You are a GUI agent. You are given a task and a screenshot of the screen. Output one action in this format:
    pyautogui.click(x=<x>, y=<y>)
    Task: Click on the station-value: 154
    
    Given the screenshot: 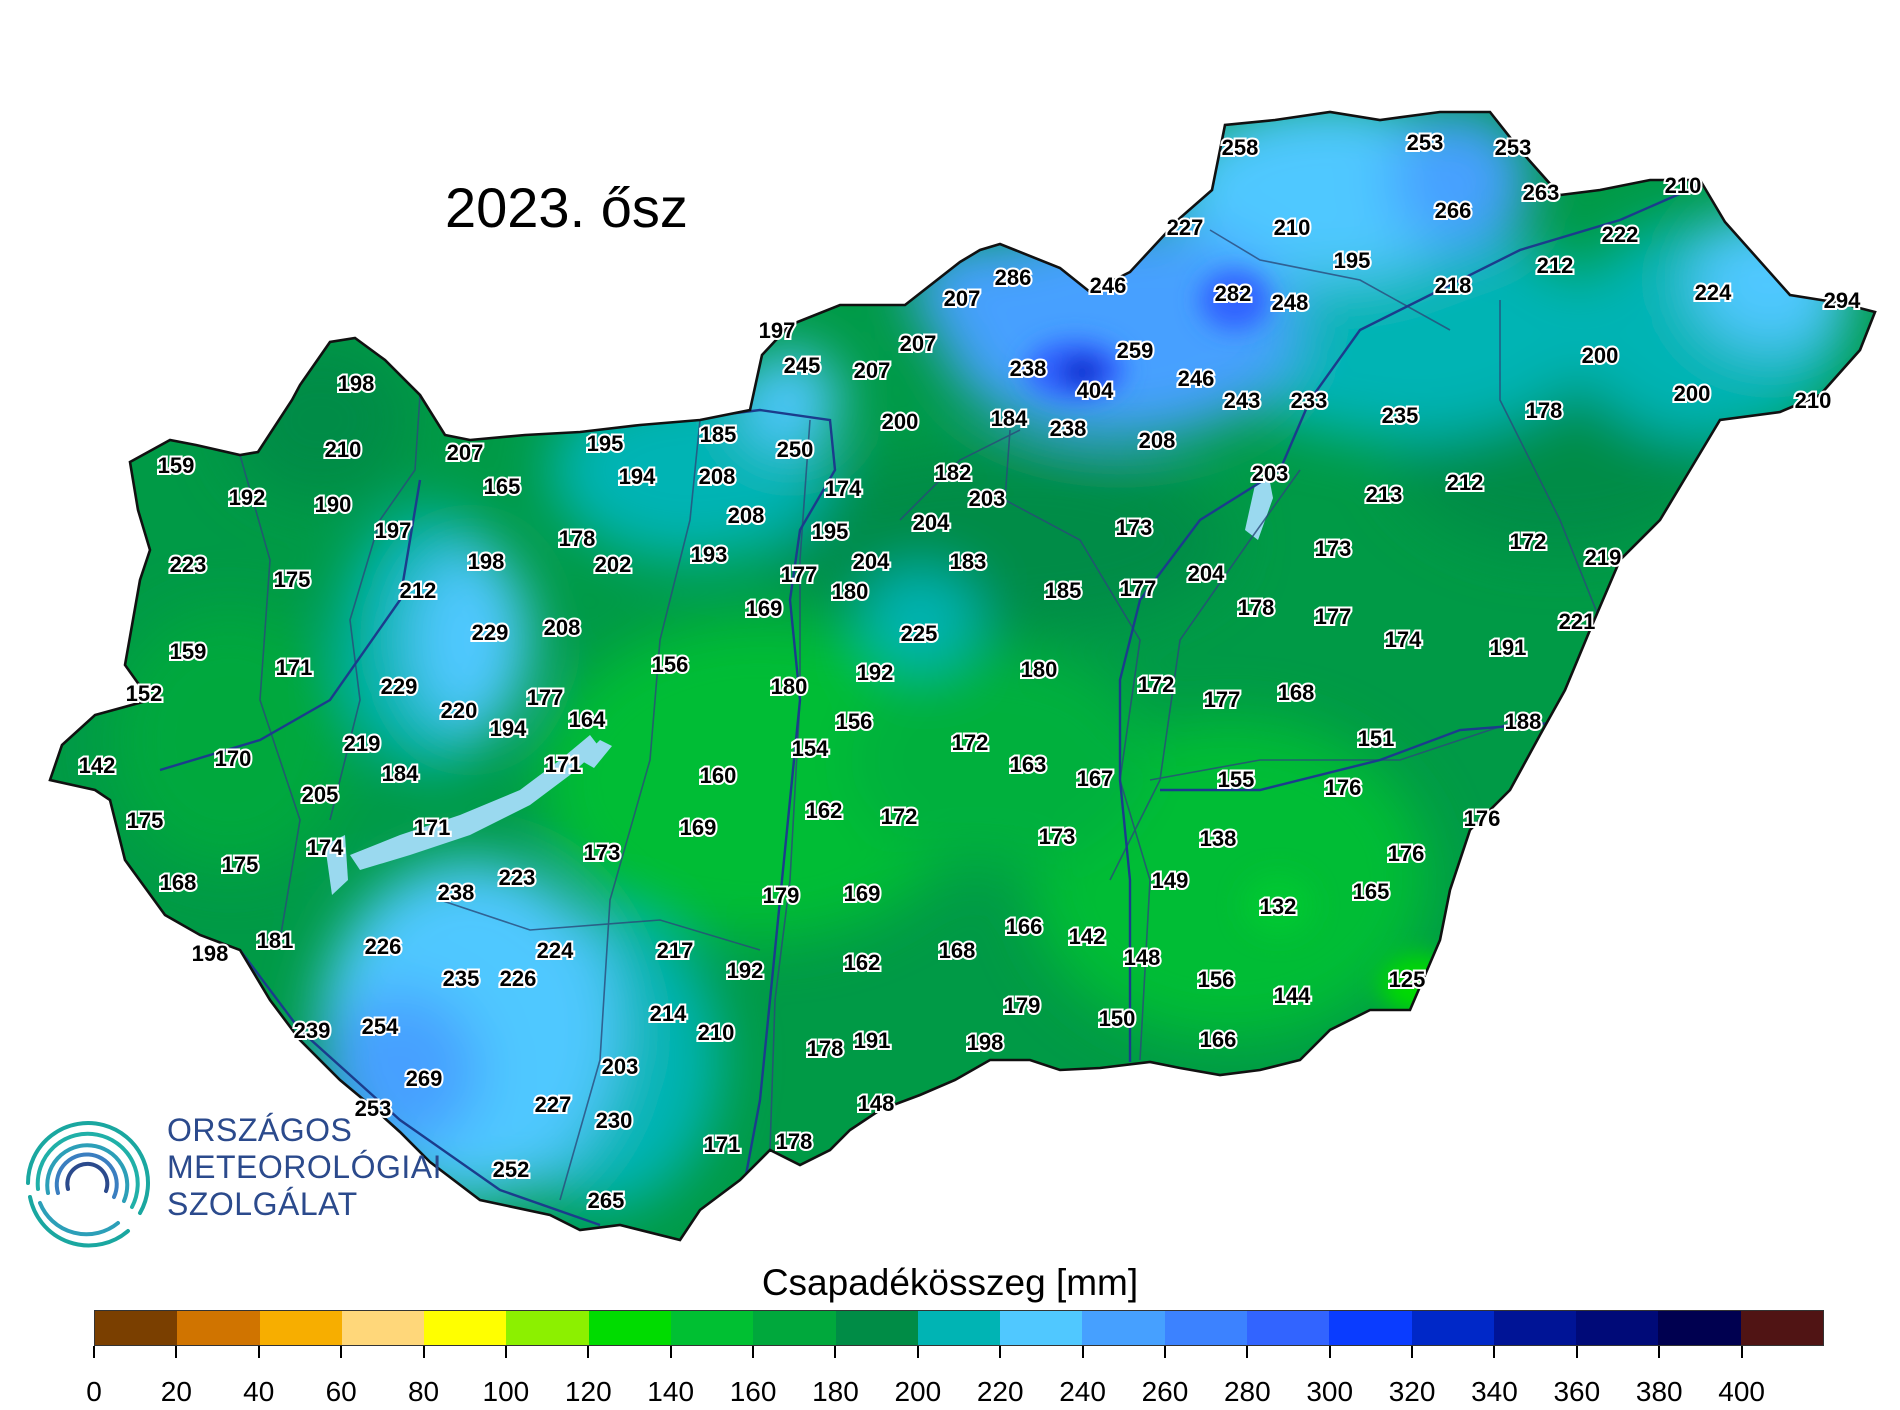 What is the action you would take?
    pyautogui.click(x=810, y=748)
    